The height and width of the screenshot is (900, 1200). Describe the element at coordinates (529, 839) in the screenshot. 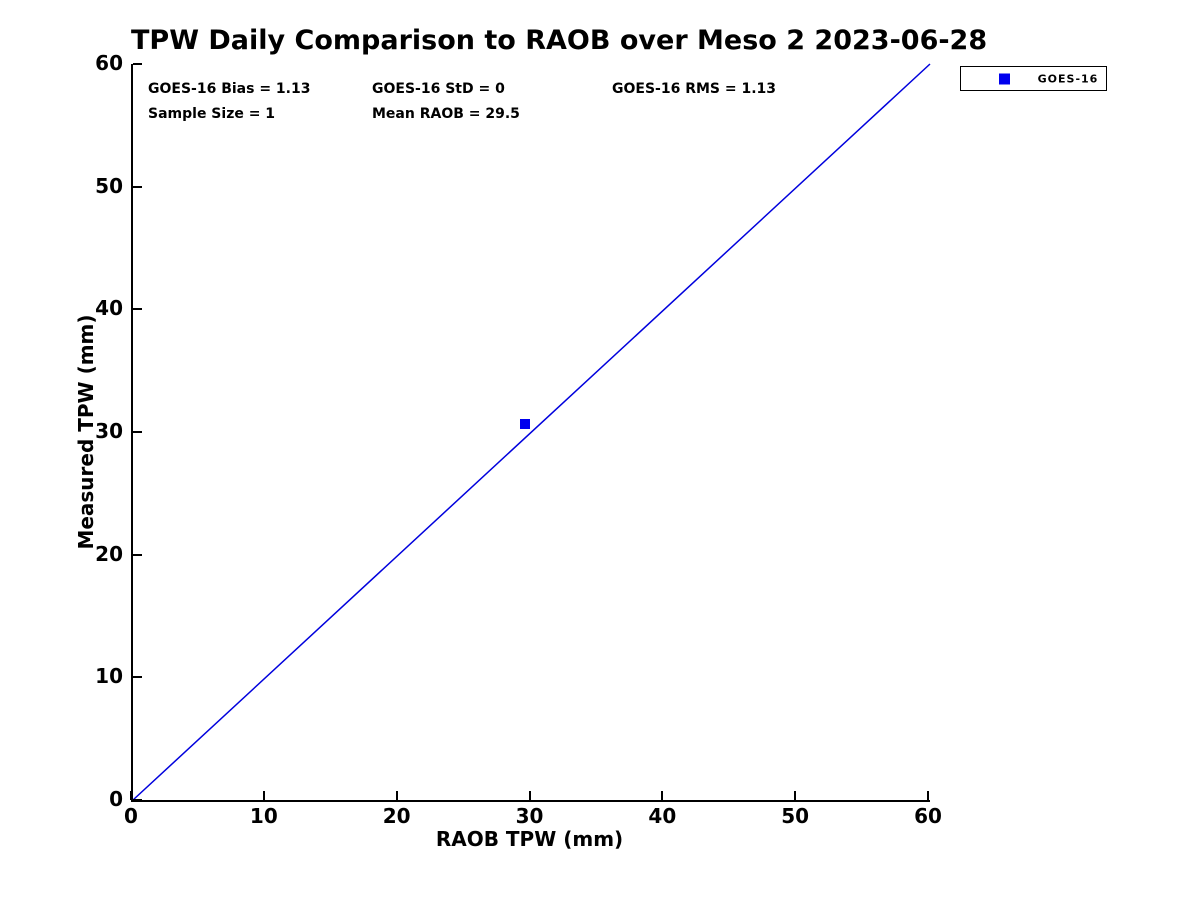

I see `x-axis-label: RAOB TPW (mm)` at that location.